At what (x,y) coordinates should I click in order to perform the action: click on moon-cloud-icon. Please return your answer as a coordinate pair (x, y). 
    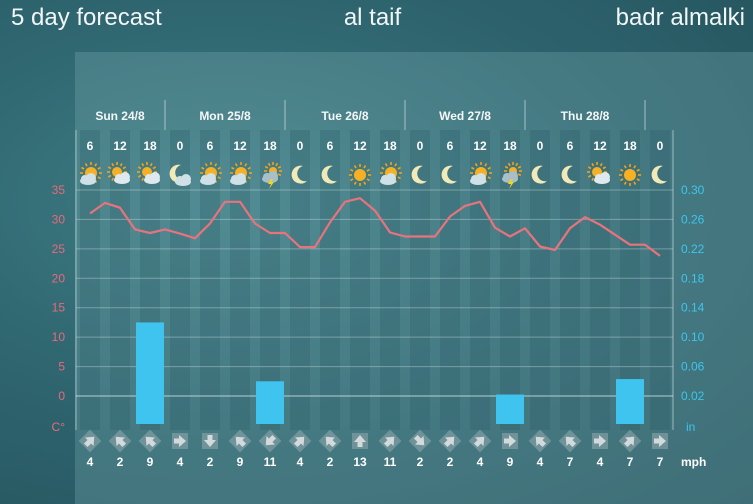
    Looking at the image, I should click on (180, 175).